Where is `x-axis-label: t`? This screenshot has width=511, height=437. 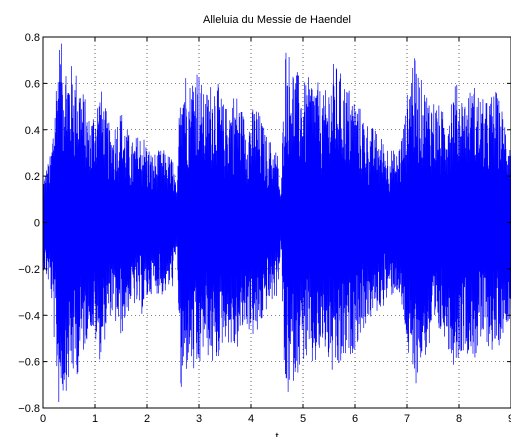 x-axis-label: t is located at coordinates (276, 434).